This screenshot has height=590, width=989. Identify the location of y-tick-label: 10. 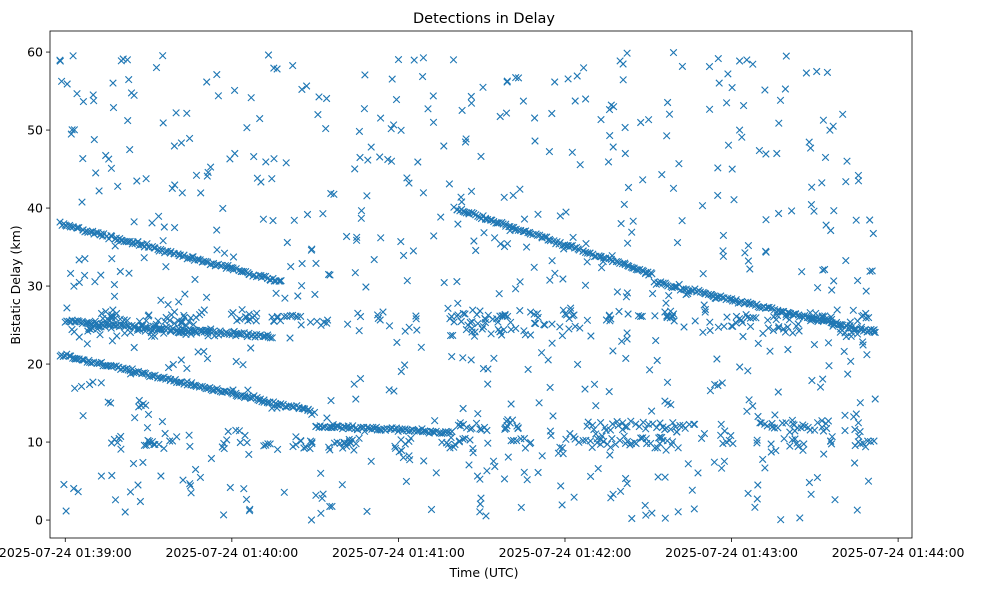
(35, 442).